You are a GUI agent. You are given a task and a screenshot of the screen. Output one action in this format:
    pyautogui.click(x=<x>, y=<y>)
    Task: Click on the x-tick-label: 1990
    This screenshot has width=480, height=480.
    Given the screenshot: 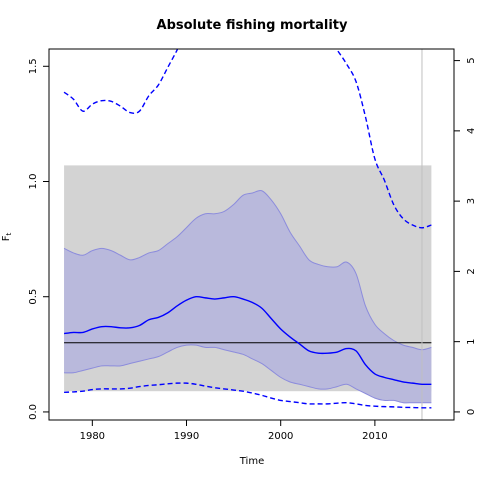 What is the action you would take?
    pyautogui.click(x=186, y=436)
    